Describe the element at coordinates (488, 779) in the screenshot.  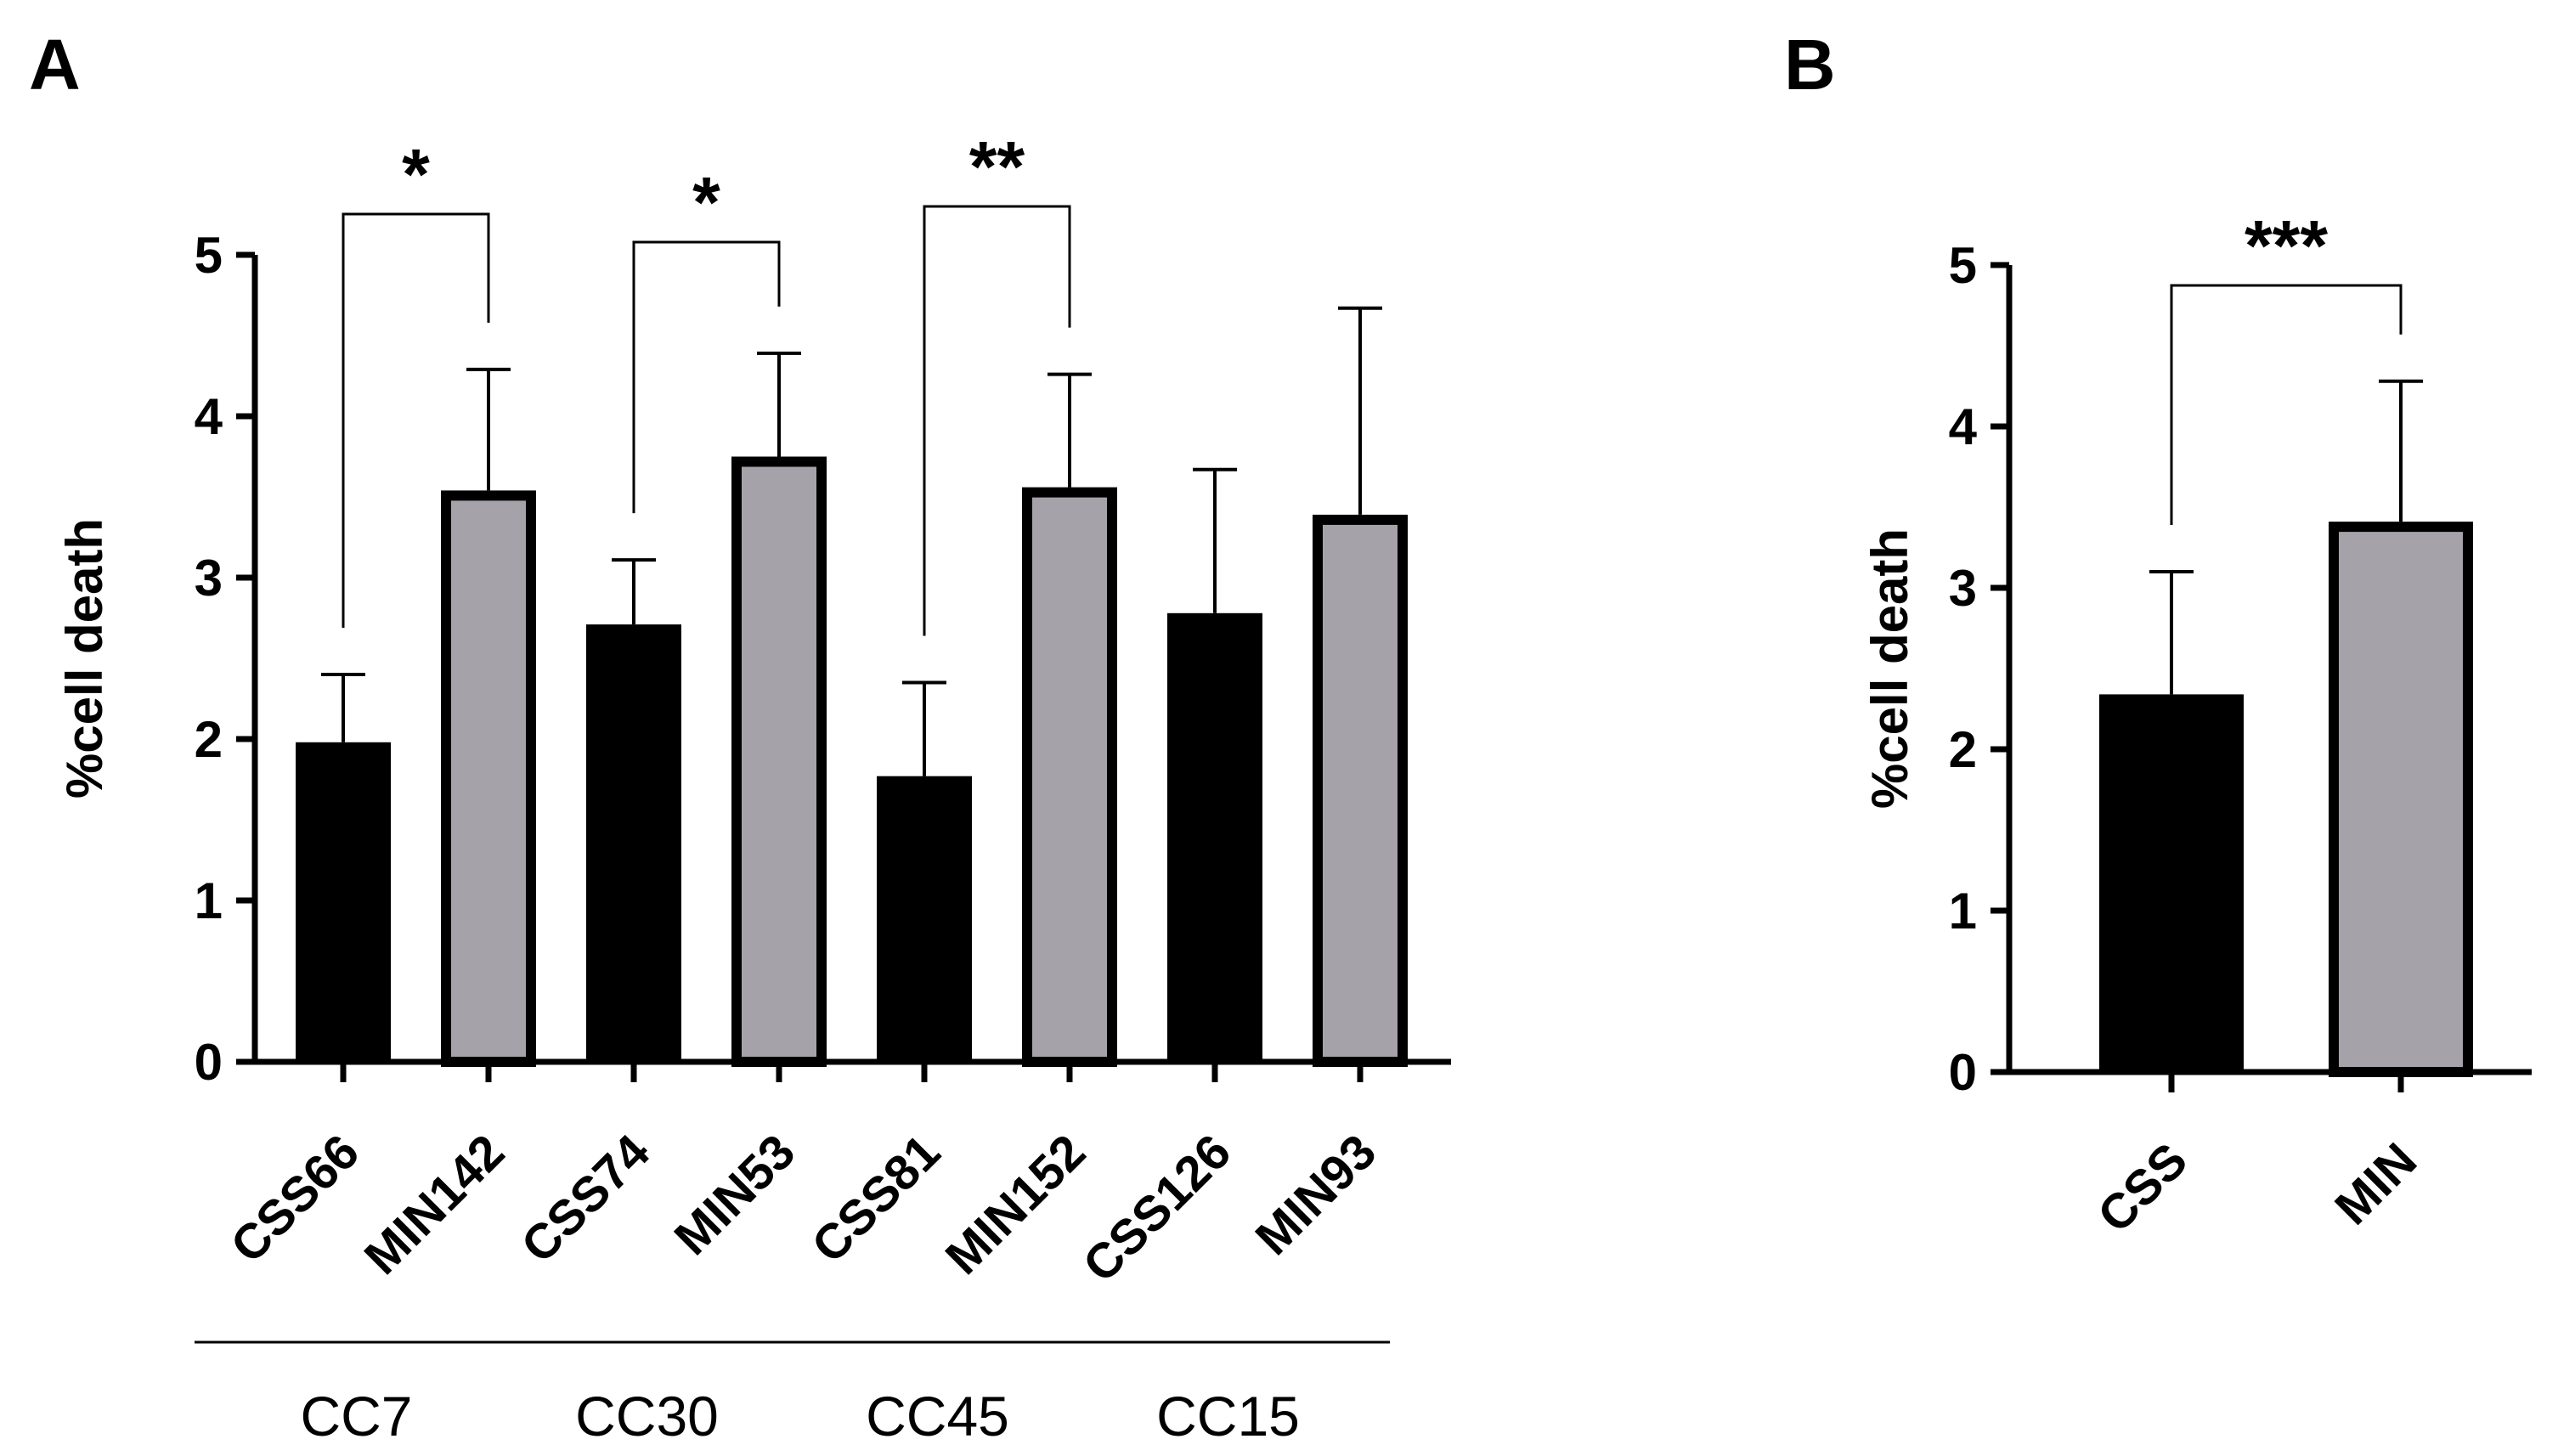
I see `bar-min142` at that location.